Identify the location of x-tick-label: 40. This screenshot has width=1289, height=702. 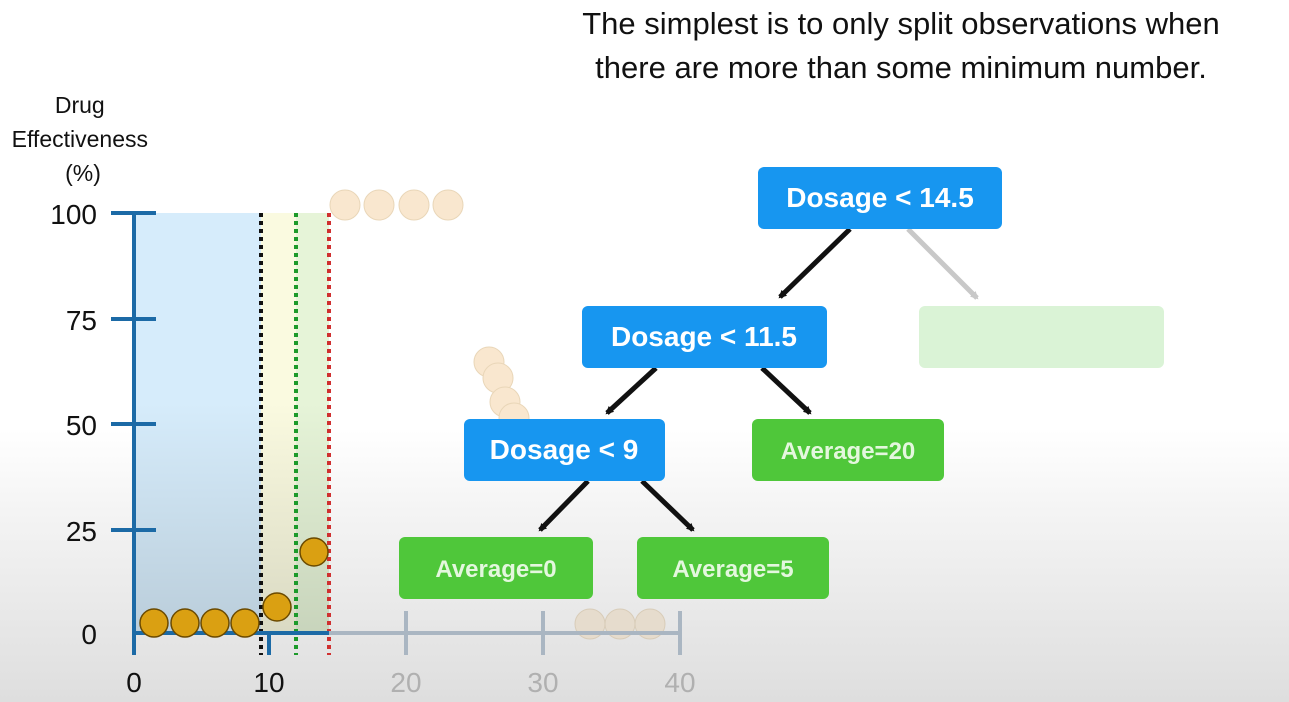
(679, 682).